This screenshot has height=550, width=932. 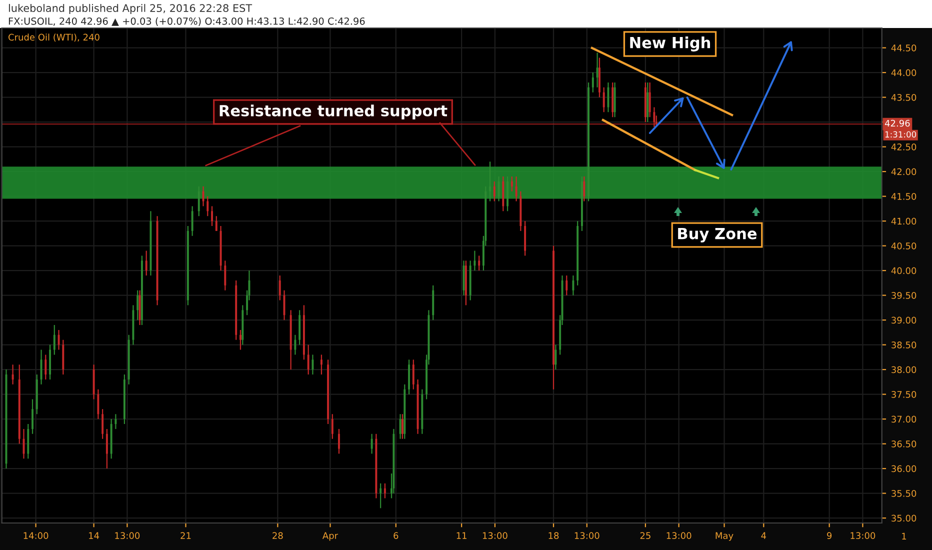 I want to click on y-tick-label: 35.00, so click(x=904, y=518).